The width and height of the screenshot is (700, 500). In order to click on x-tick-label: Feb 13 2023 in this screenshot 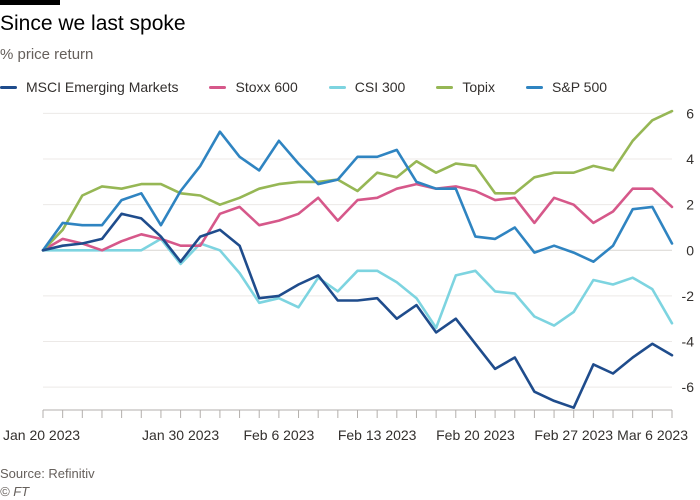, I will do `click(377, 435)`.